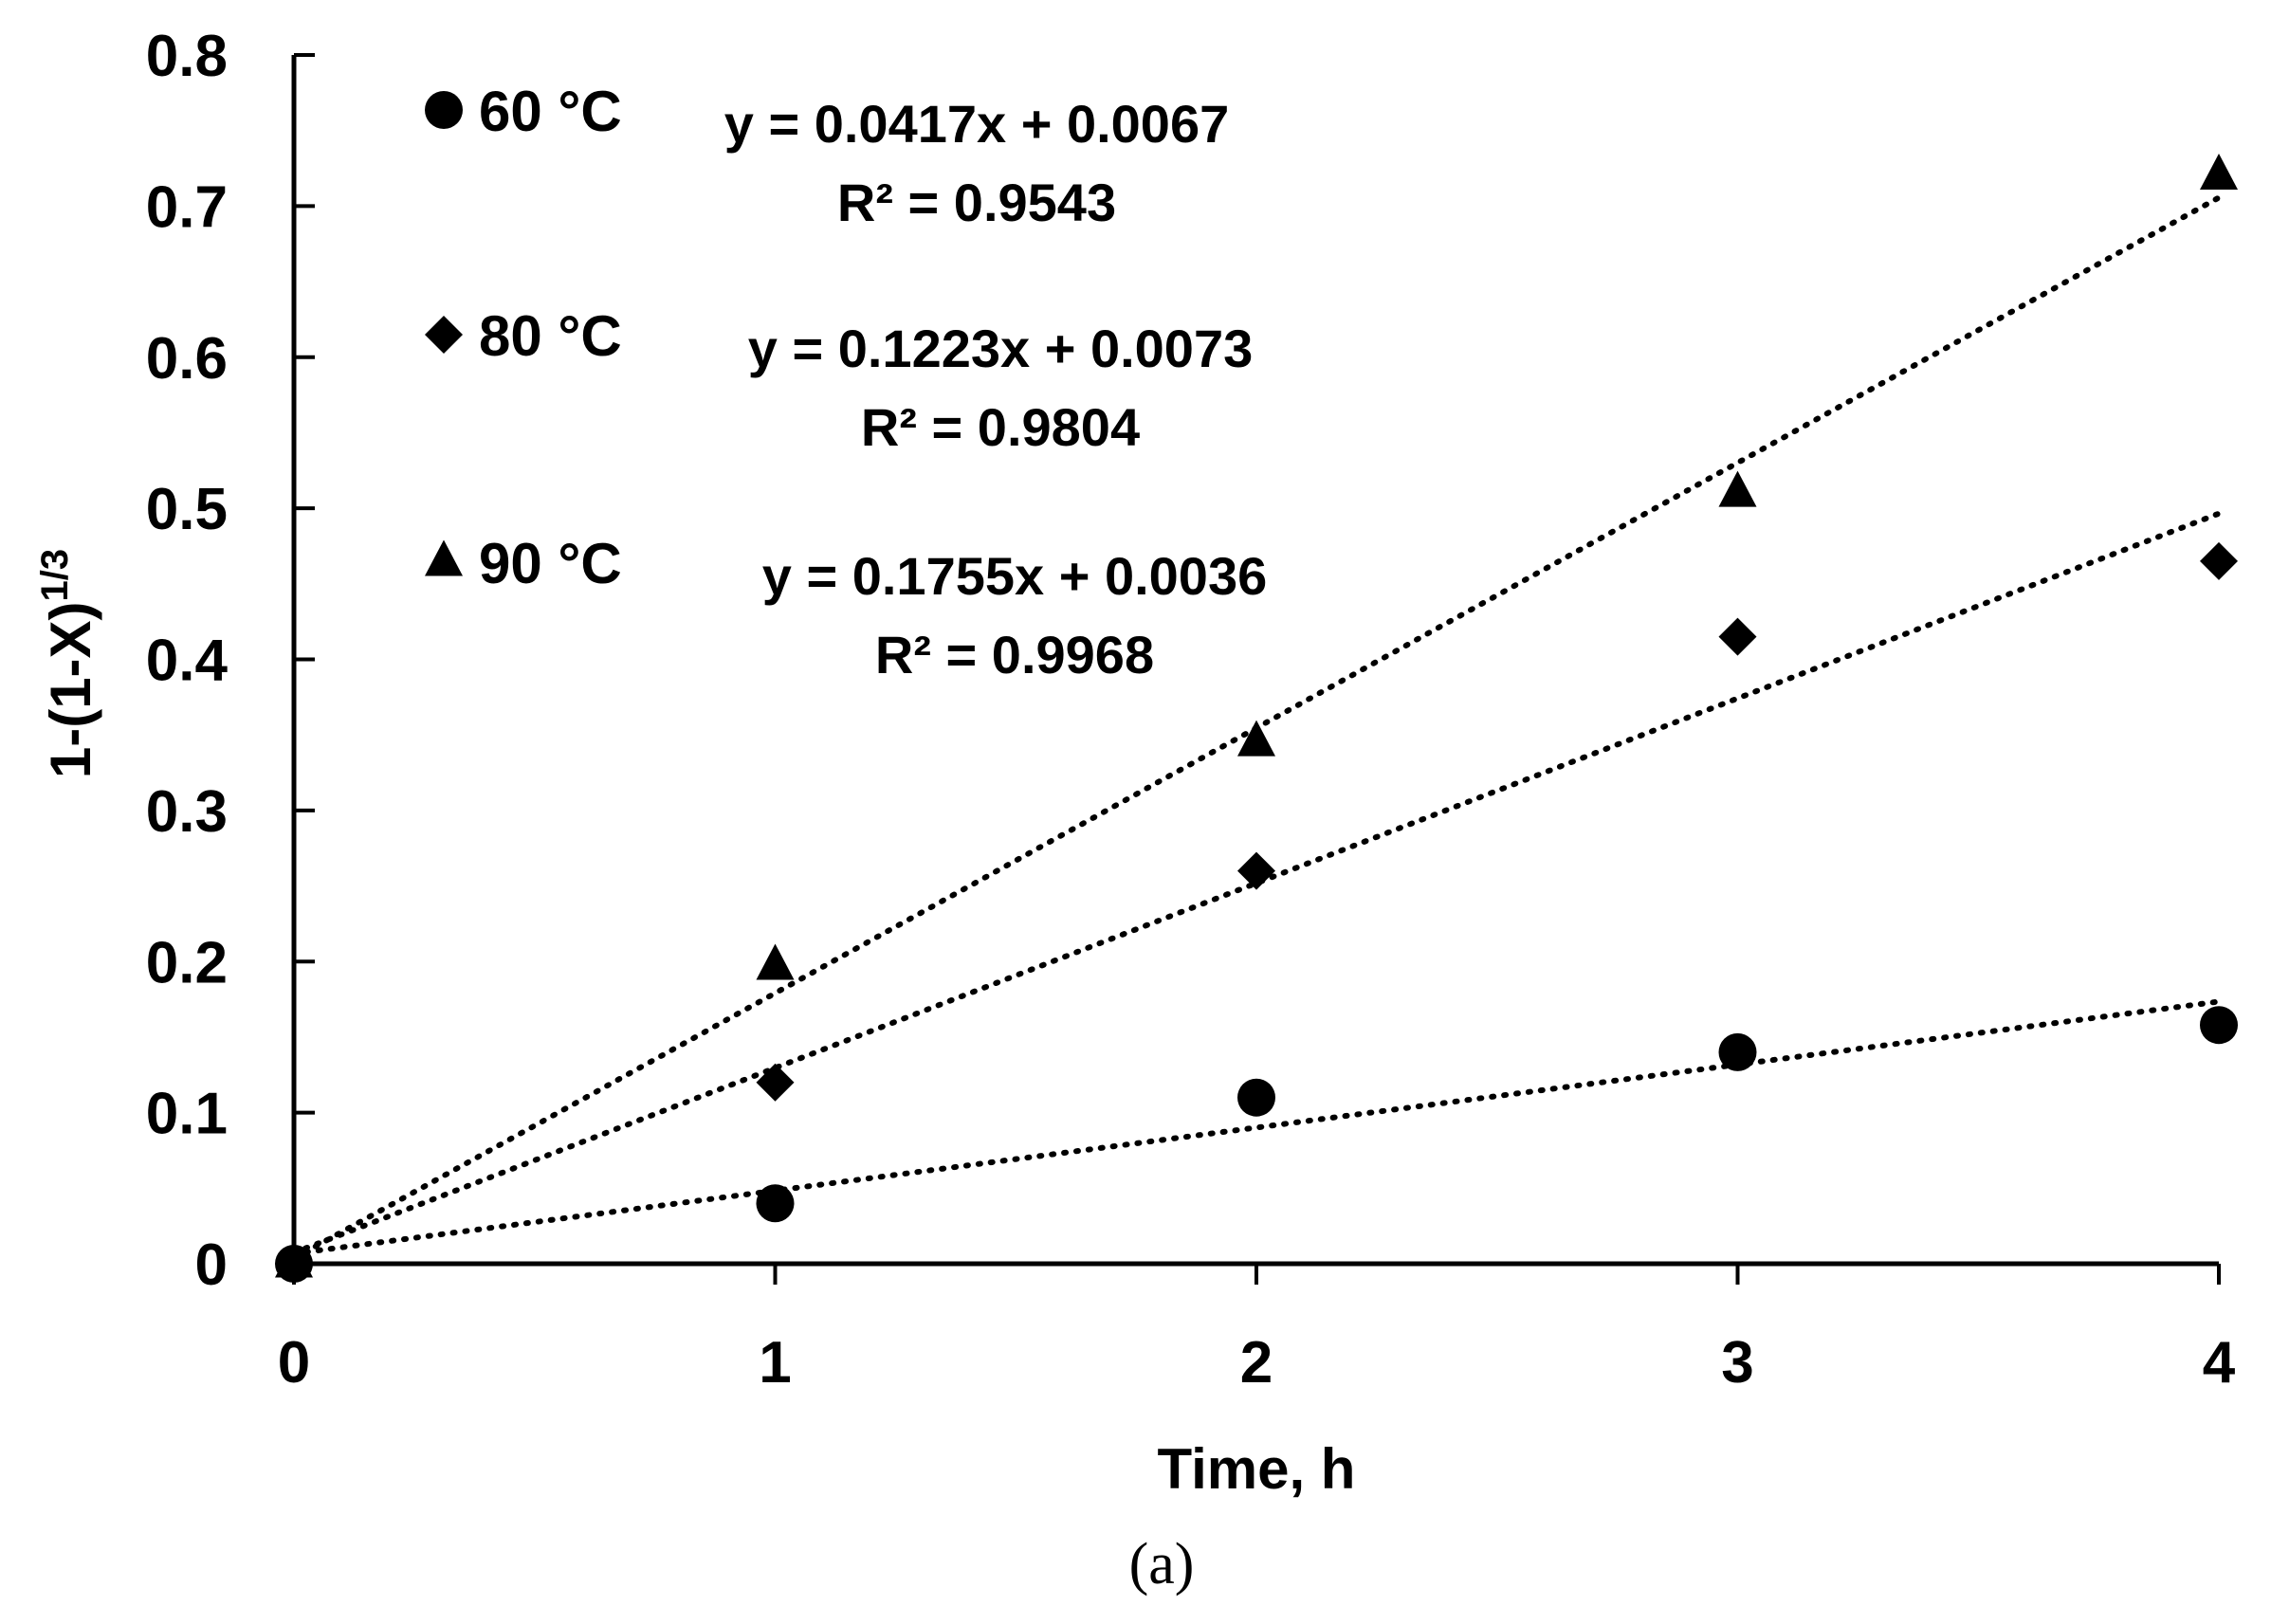 The image size is (2271, 1624). Describe the element at coordinates (1257, 1469) in the screenshot. I see `x-axis-title: Time, h` at that location.